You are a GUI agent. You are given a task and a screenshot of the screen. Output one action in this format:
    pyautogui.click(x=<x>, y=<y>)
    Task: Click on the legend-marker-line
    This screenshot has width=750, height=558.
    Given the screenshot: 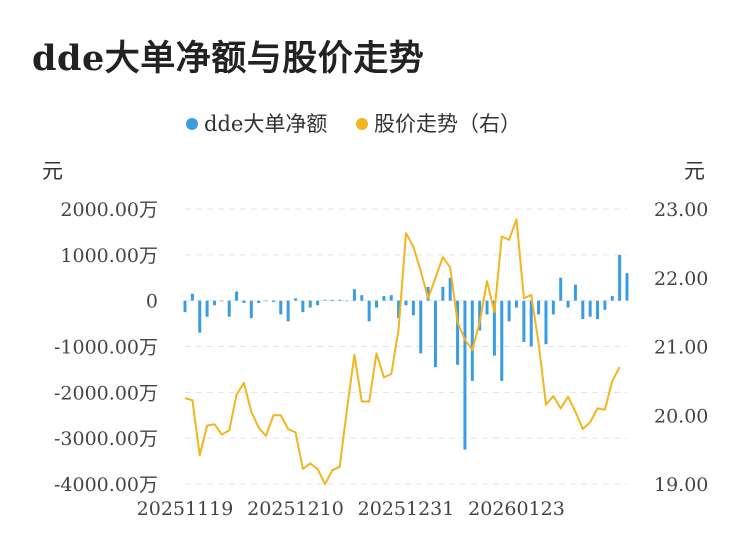 What is the action you would take?
    pyautogui.click(x=362, y=124)
    